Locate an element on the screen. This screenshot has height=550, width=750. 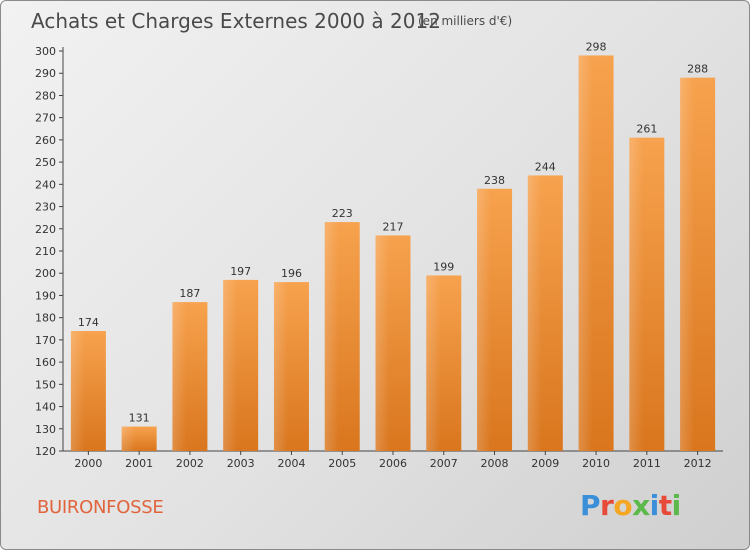
x-tick-label: 2006 is located at coordinates (393, 463).